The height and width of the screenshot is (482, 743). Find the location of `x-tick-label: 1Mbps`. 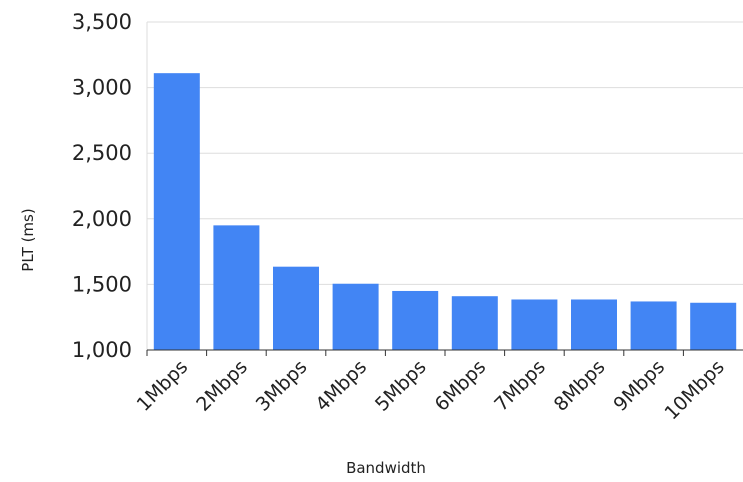

x-tick-label: 1Mbps is located at coordinates (163, 386).